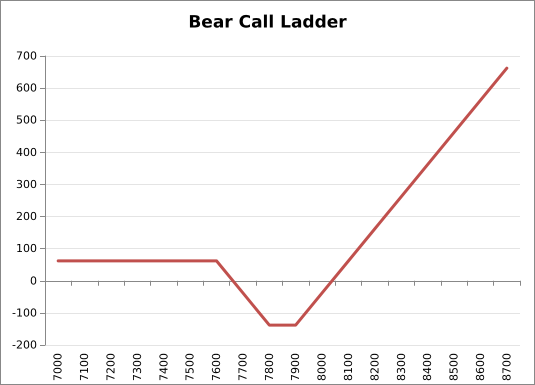 The height and width of the screenshot is (385, 535). I want to click on x-tick-label: 7300, so click(137, 367).